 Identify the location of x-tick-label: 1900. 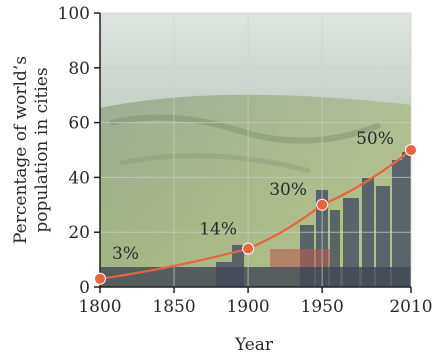
(247, 307).